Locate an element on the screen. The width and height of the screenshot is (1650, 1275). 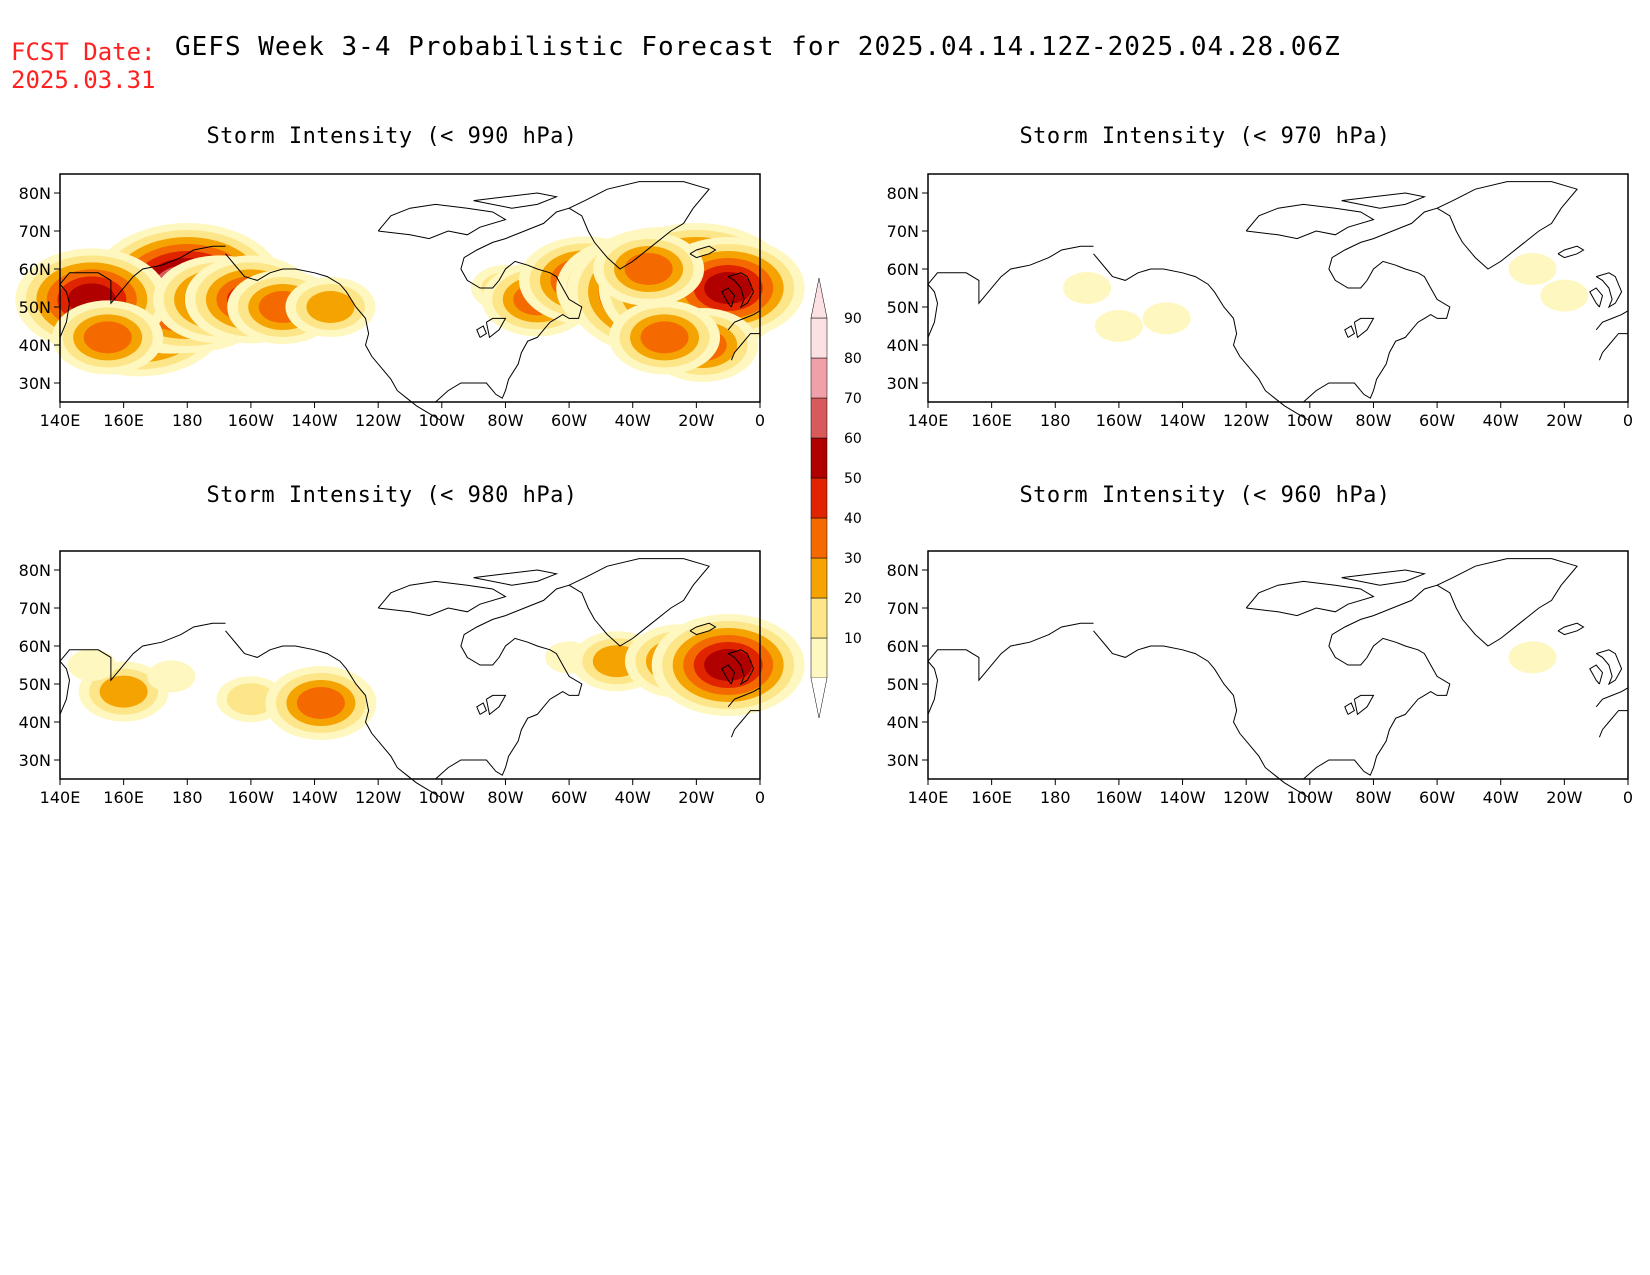
panel-title-970: Storm Intensity (< 970 hPa) is located at coordinates (1205, 136).